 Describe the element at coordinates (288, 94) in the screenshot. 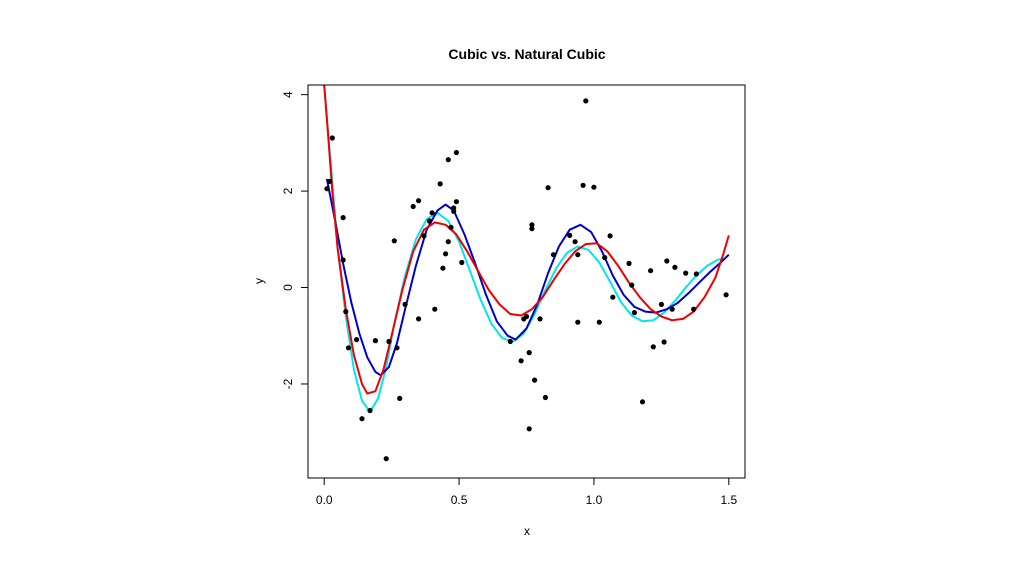

I see `y-tick-label: 4` at that location.